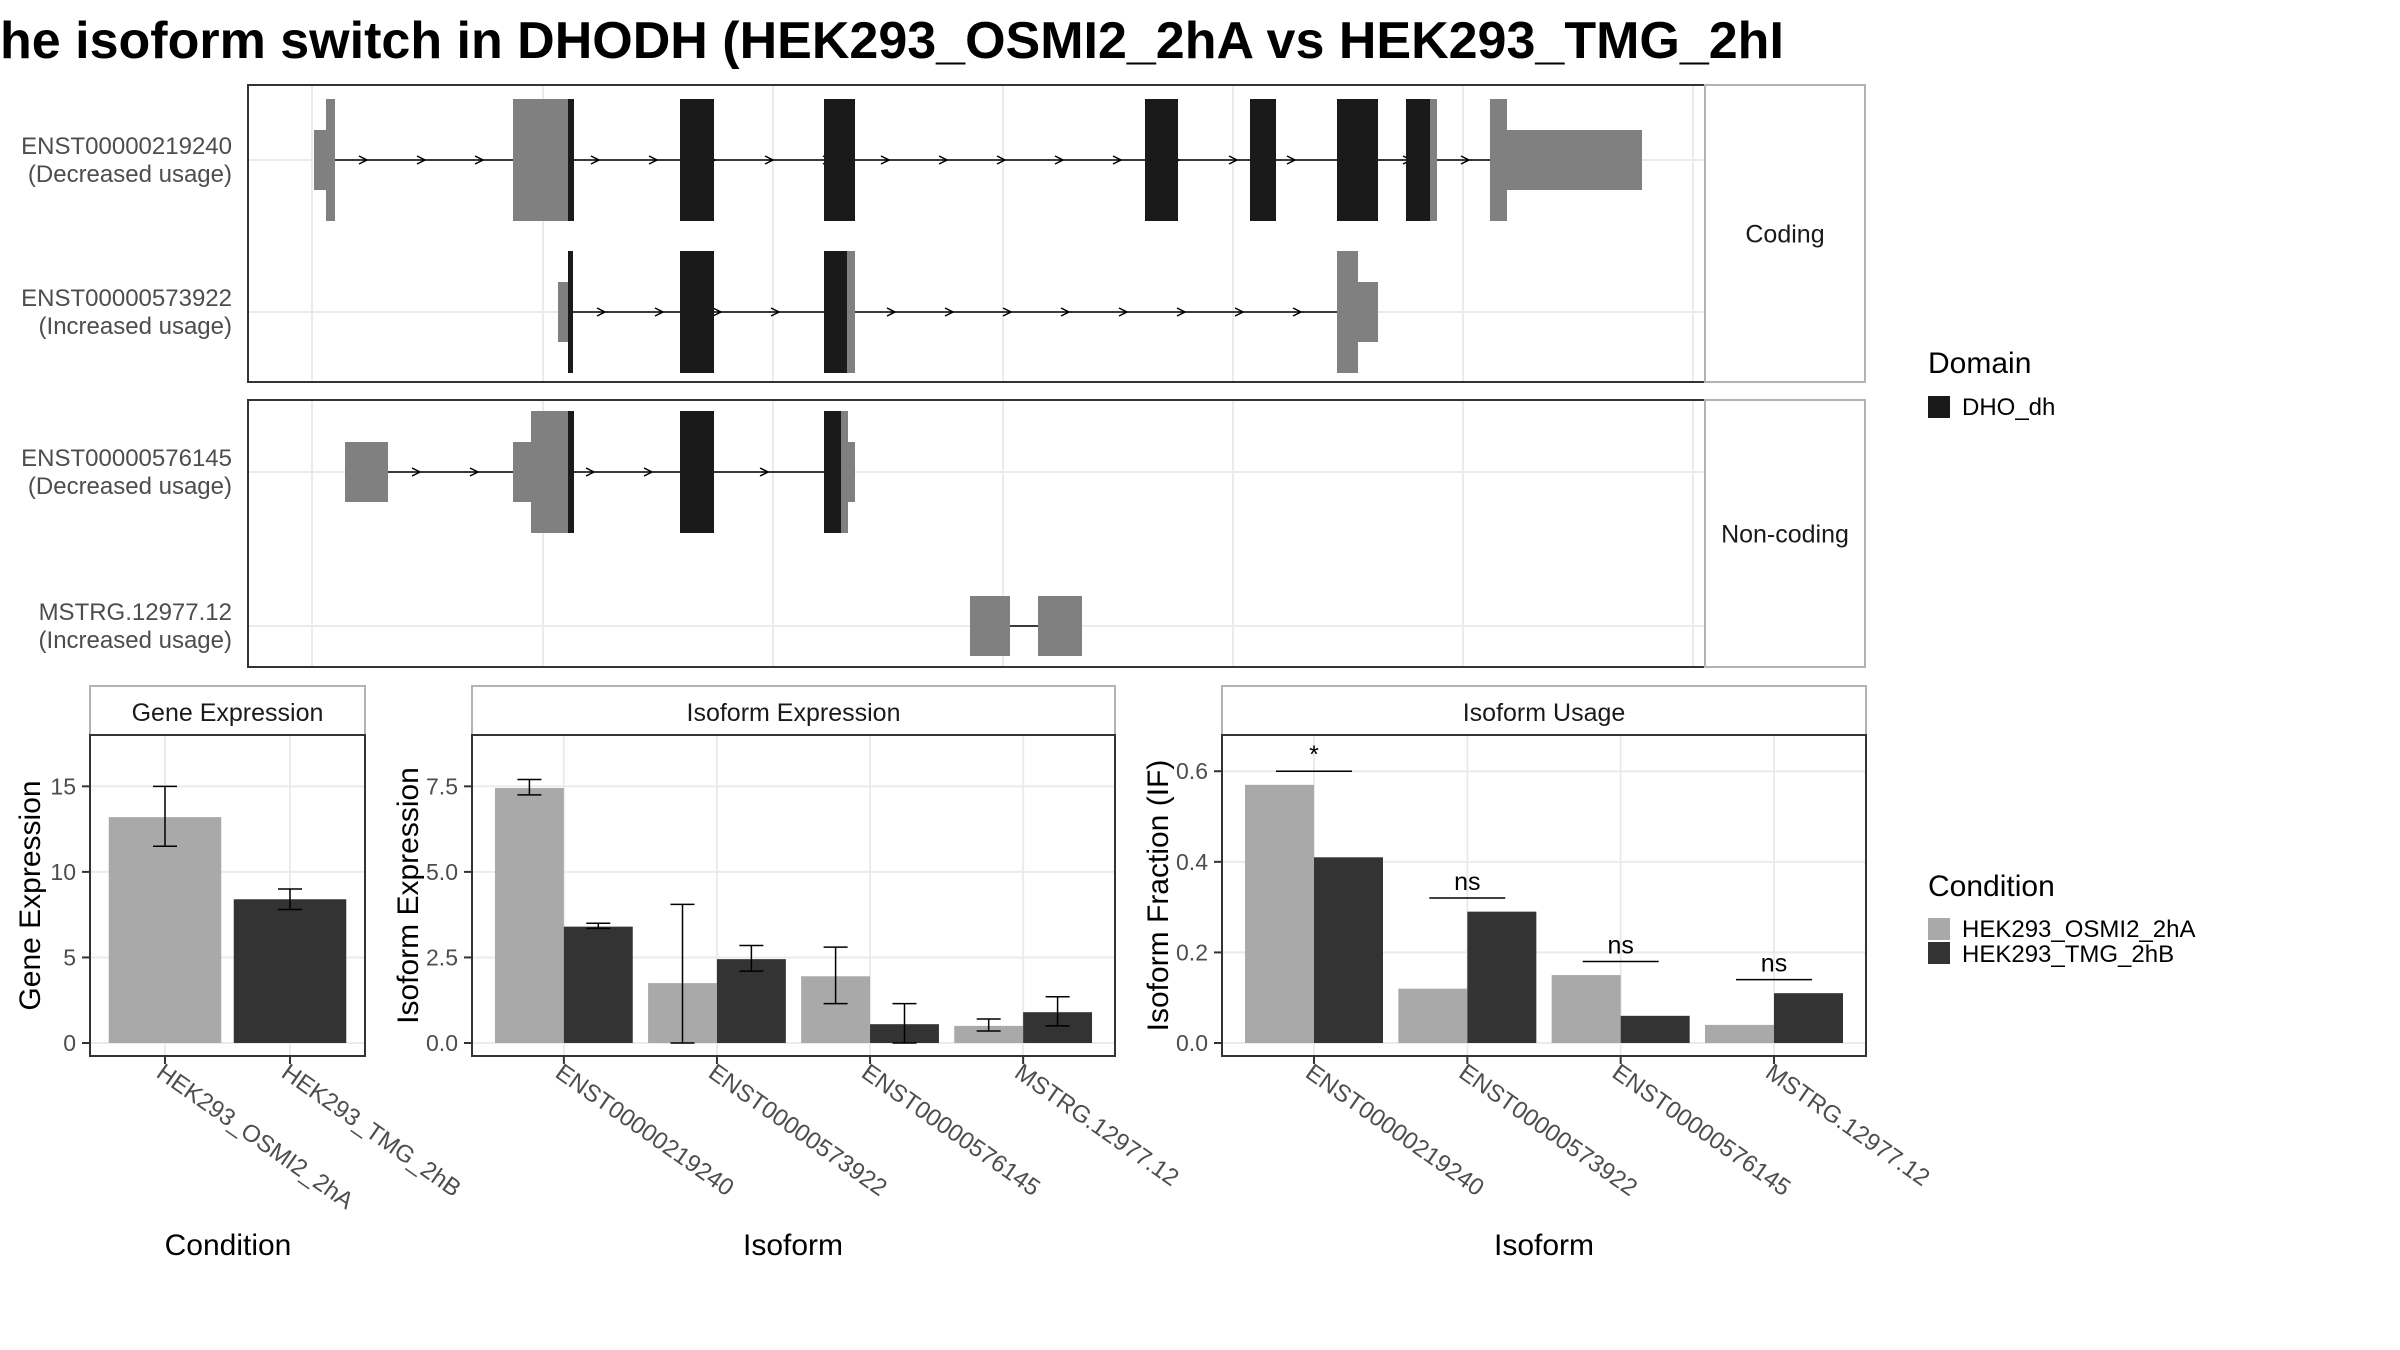 The width and height of the screenshot is (2400, 1350). I want to click on condition-legend-item-a: HEK293_OSMI2_2hA, so click(2078, 929).